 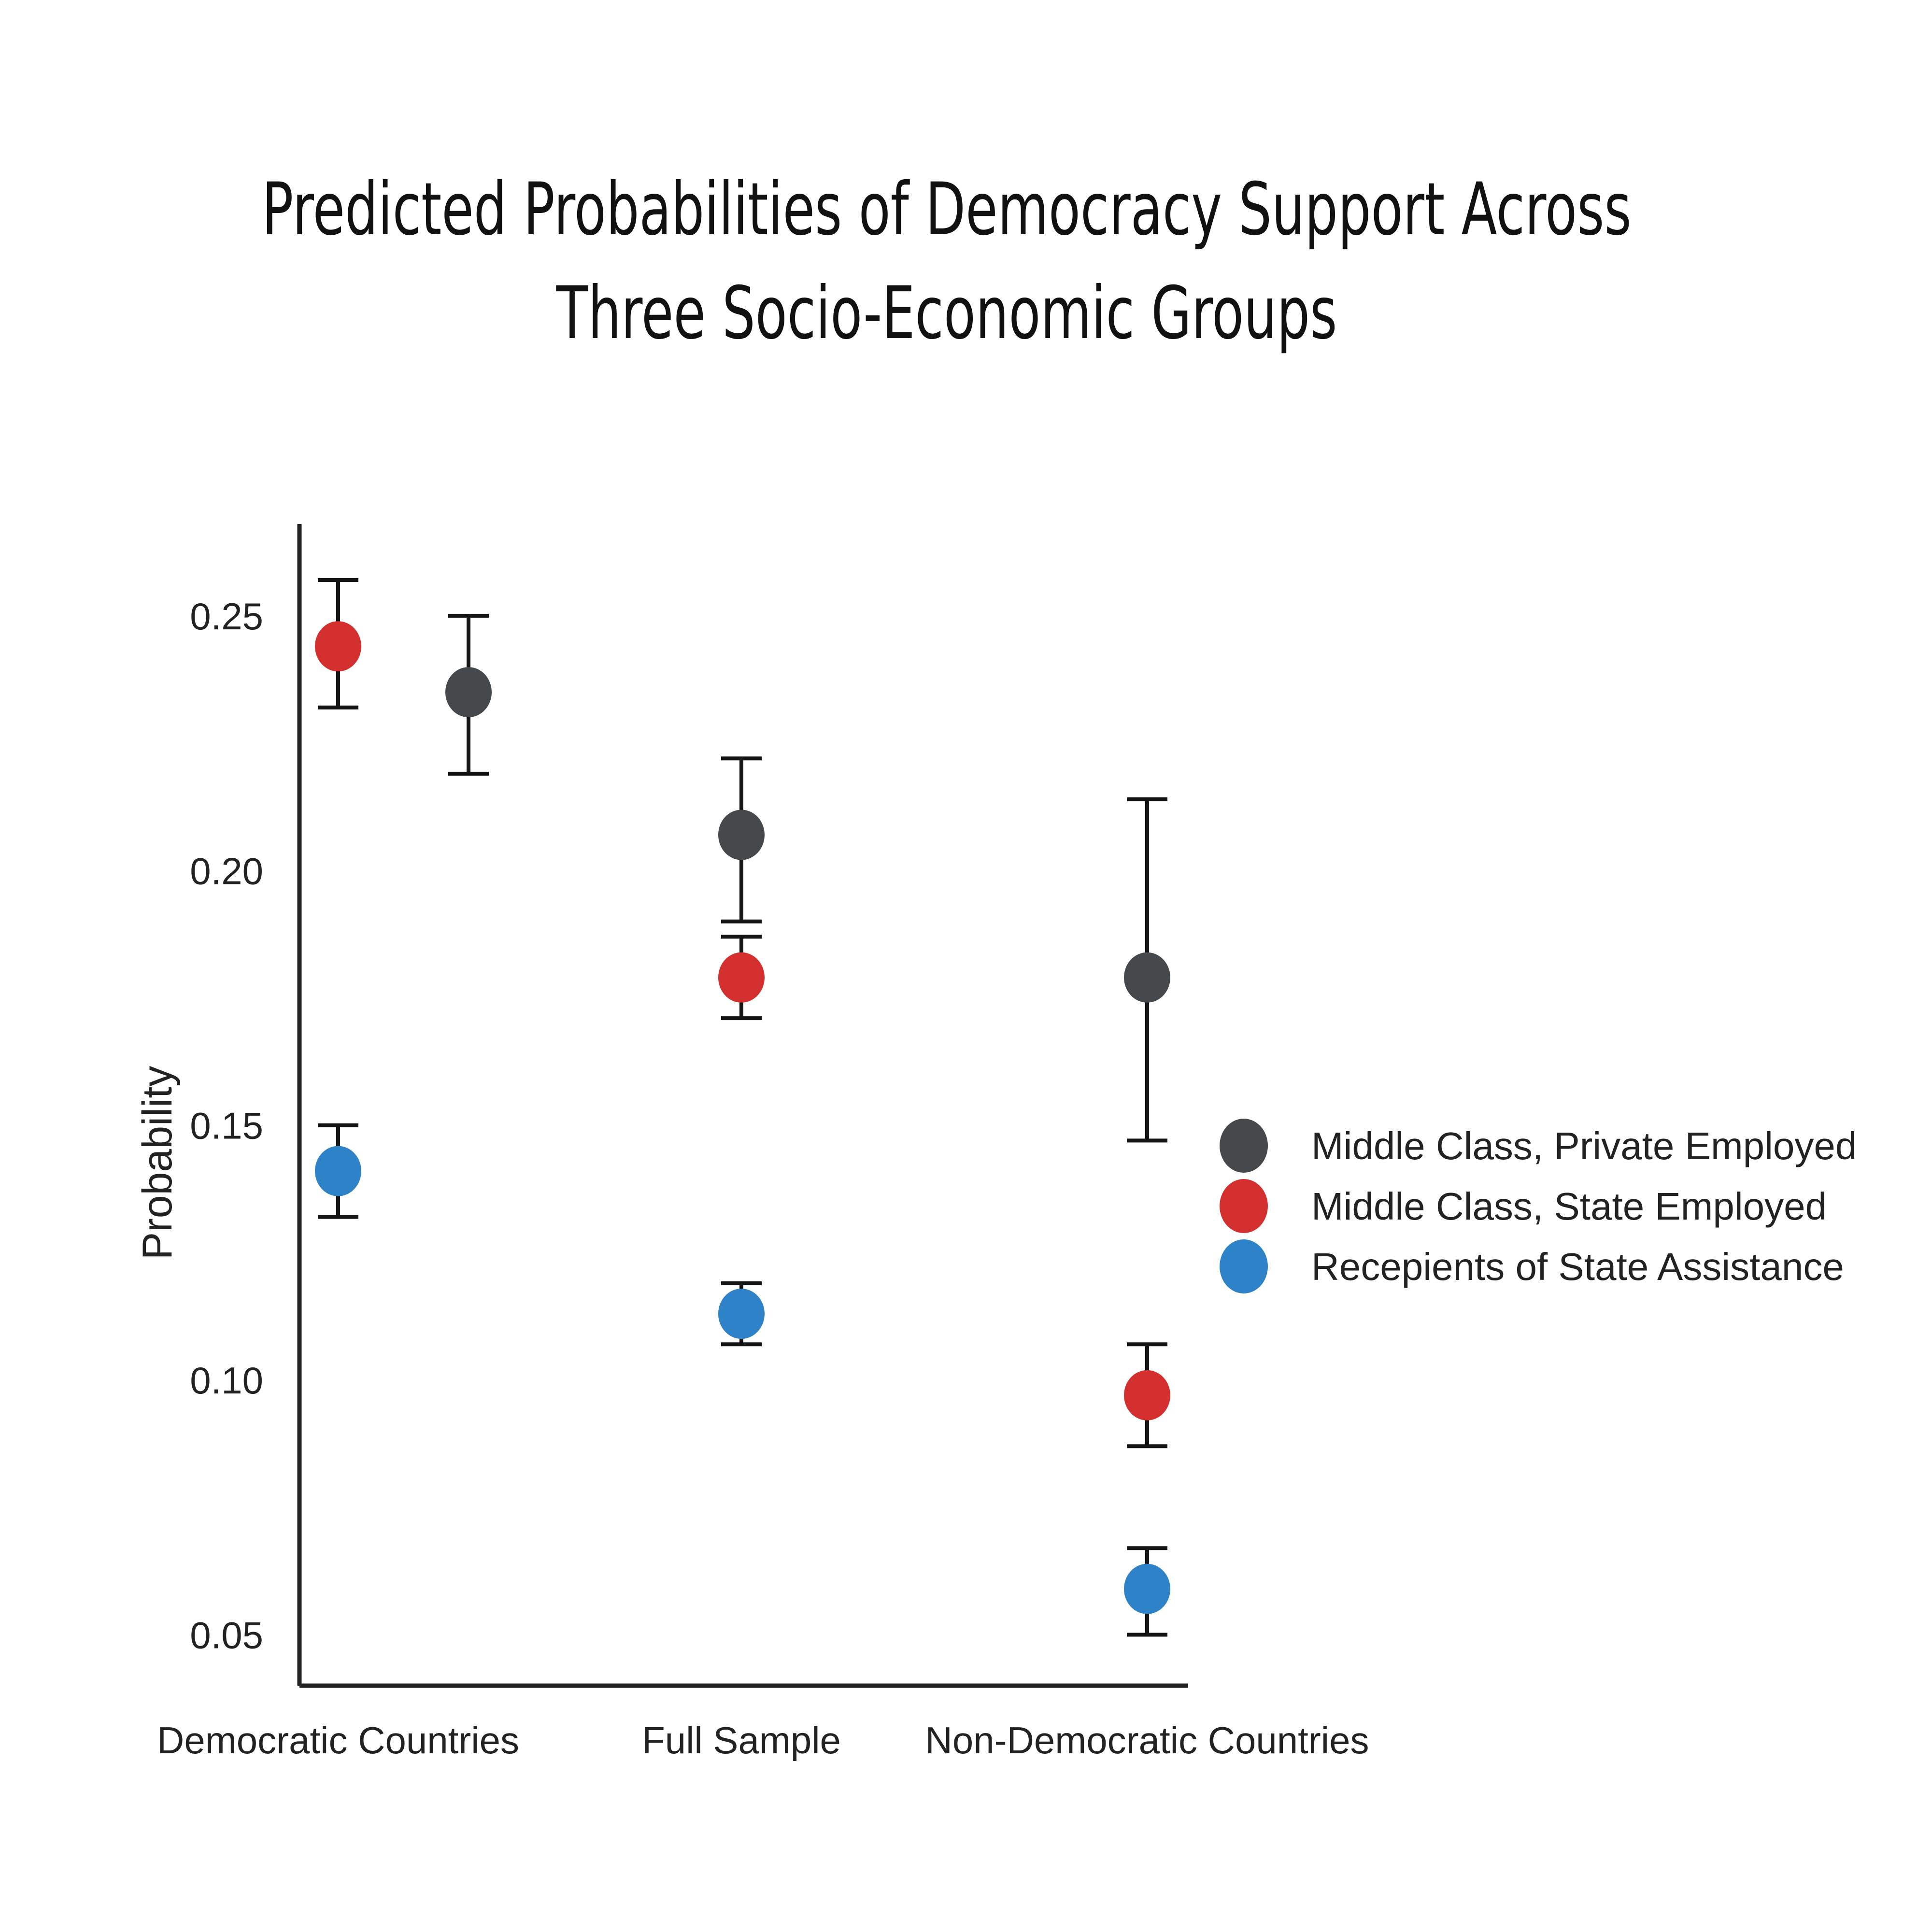 I want to click on data-point-middle-class-state-employed-full-sample, so click(x=741, y=978).